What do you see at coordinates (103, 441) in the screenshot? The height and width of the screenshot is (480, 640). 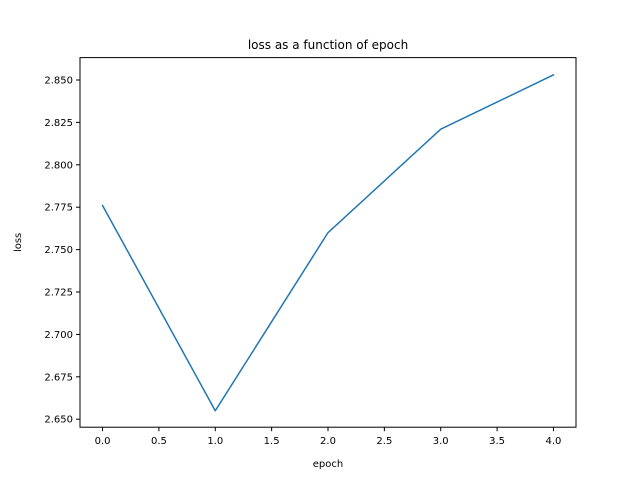 I see `x-tick-label: 0.0` at bounding box center [103, 441].